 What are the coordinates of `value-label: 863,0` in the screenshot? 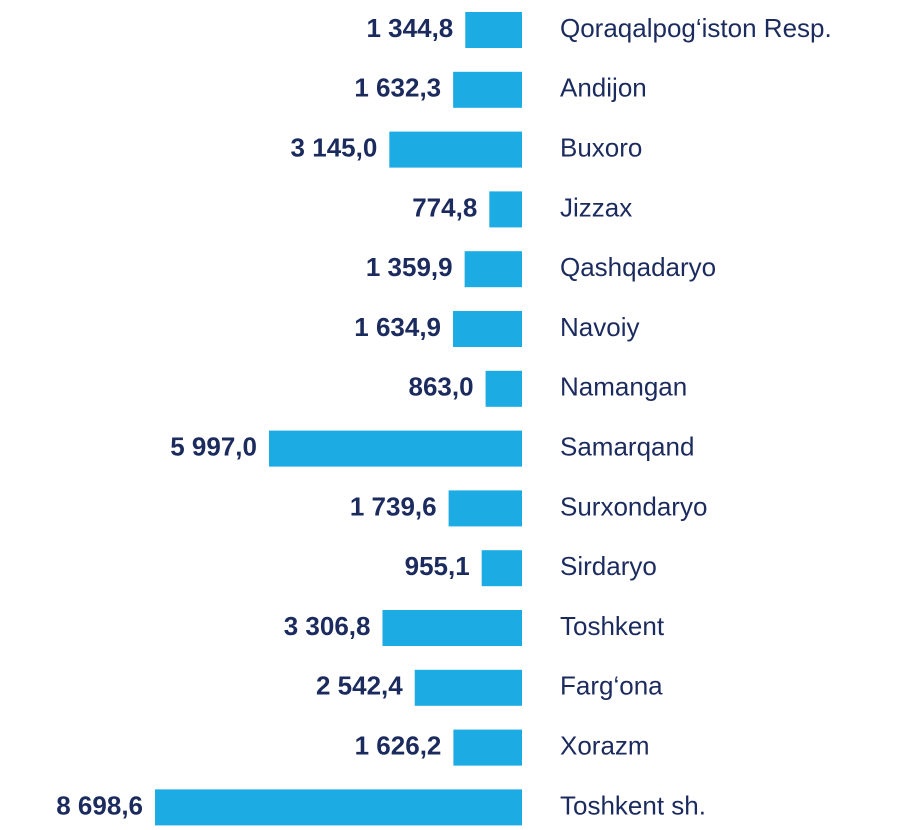 It's located at (441, 387).